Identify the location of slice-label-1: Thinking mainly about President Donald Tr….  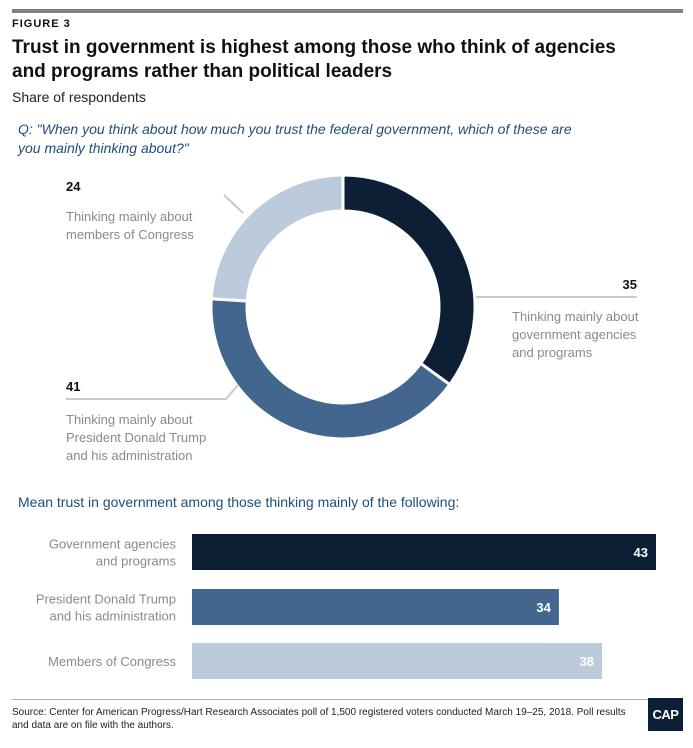
(136, 437).